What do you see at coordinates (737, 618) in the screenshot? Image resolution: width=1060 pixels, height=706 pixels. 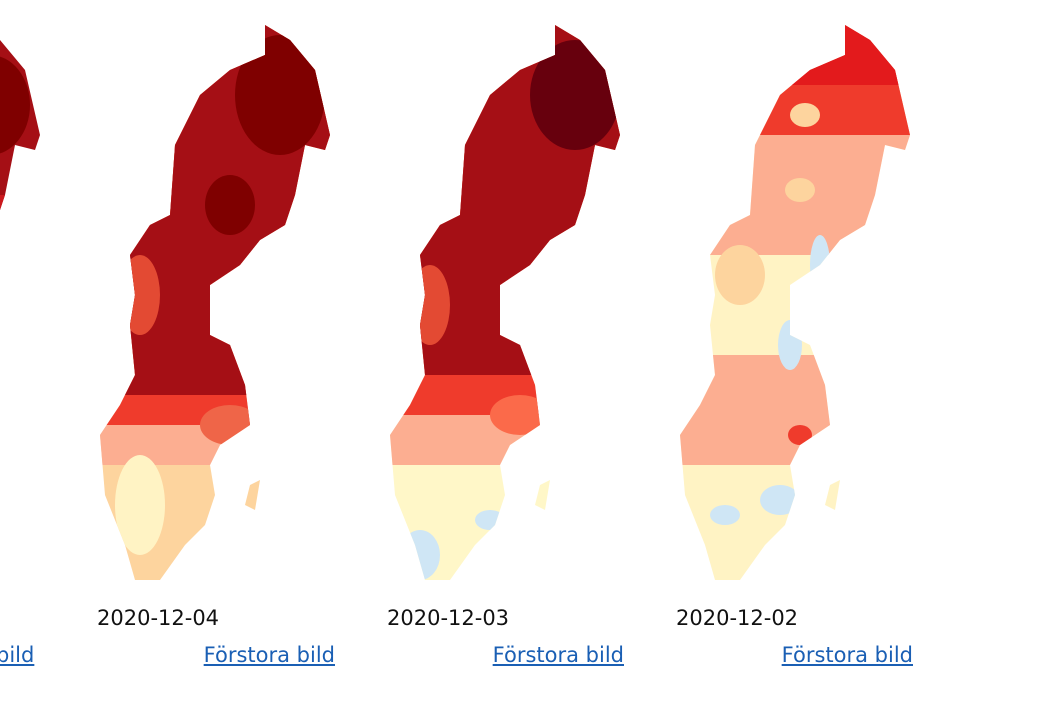 I see `date-label: 2020-12-02` at bounding box center [737, 618].